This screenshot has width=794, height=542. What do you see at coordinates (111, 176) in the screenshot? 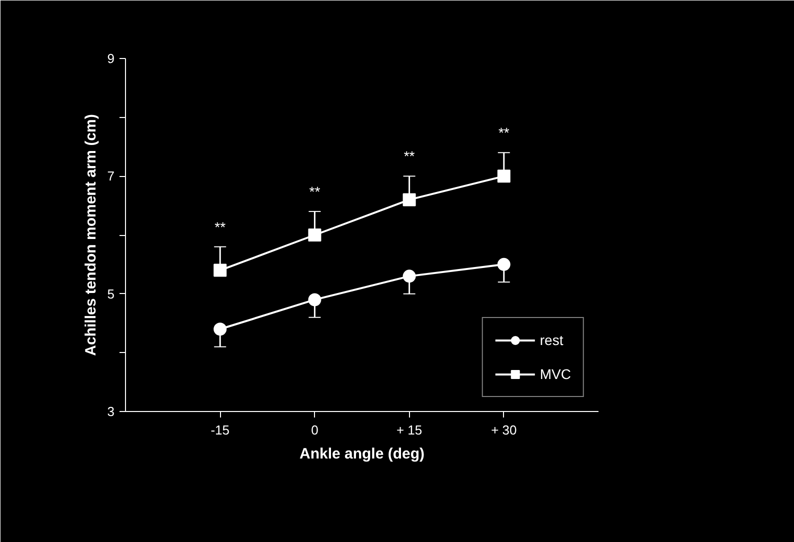
I see `y-tick-label: 7` at bounding box center [111, 176].